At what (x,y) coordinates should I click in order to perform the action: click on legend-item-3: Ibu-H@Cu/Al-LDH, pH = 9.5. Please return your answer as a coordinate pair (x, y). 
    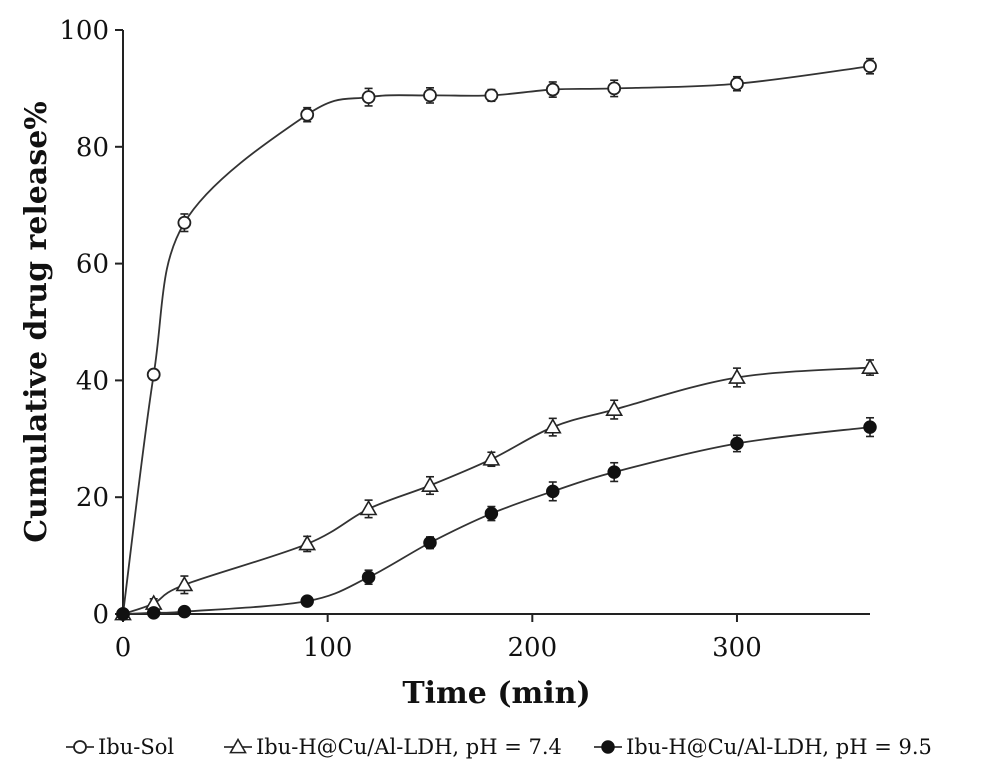
    Looking at the image, I should click on (763, 747).